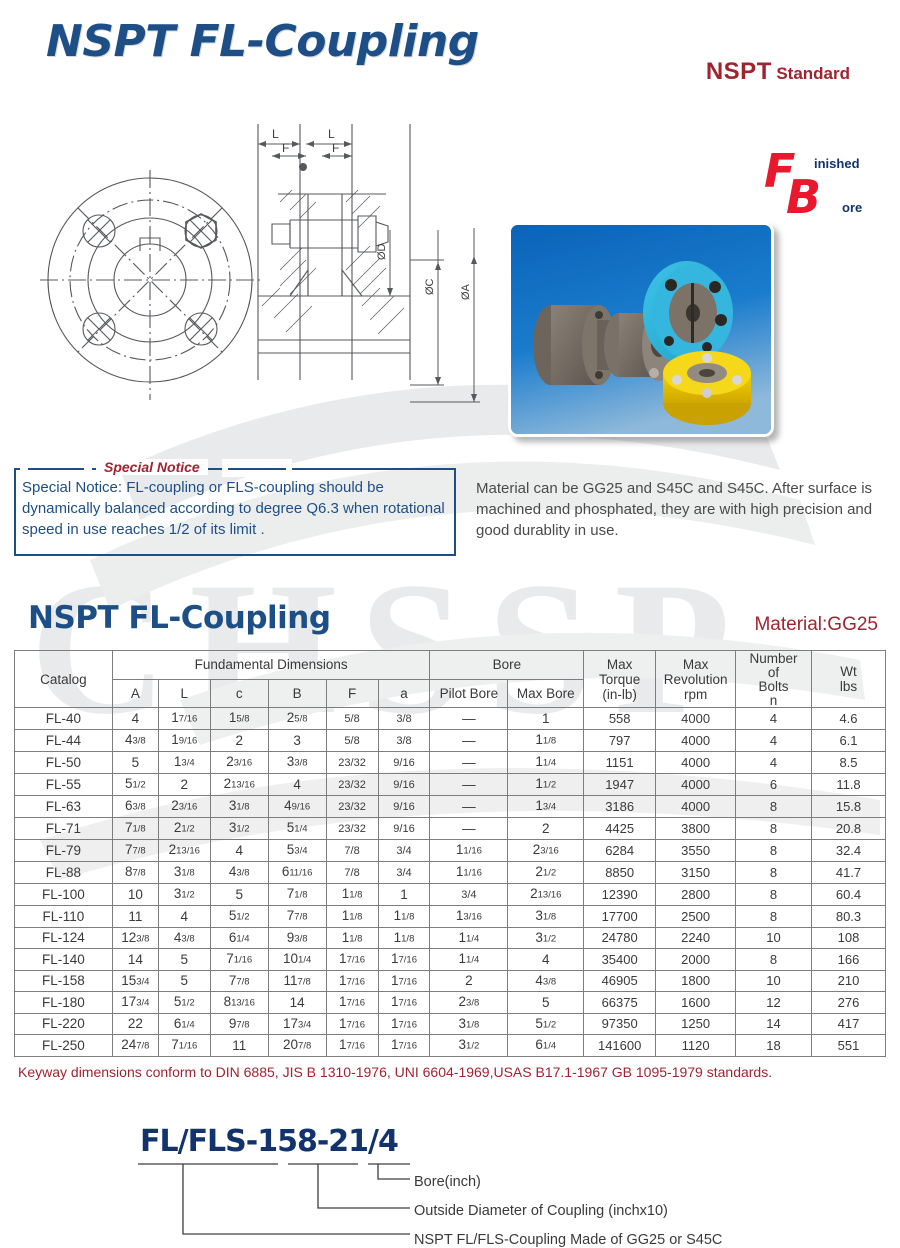  I want to click on cell-max-bore: 11/8, so click(546, 740).